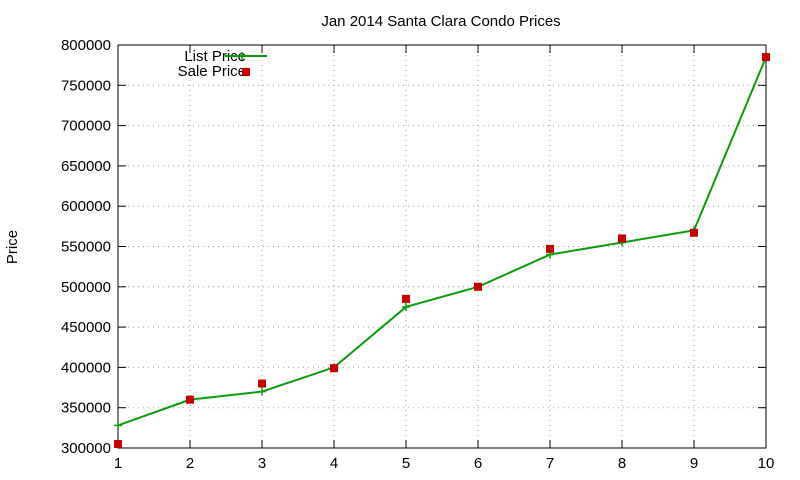 This screenshot has height=480, width=800. I want to click on y-tick-label: 500000, so click(86, 287).